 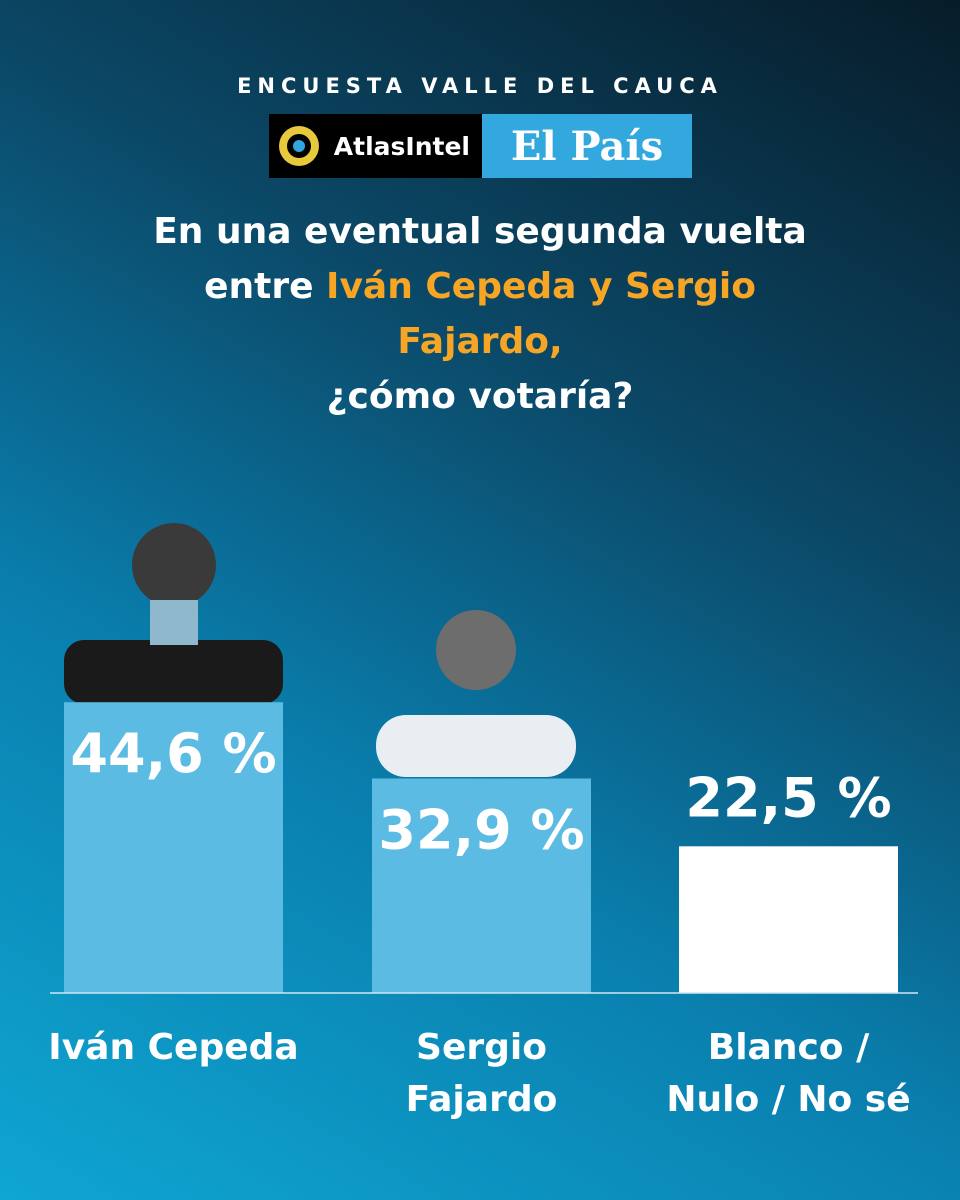 What do you see at coordinates (788, 1073) in the screenshot?
I see `category-label: Blanco / Nulo / No sé` at bounding box center [788, 1073].